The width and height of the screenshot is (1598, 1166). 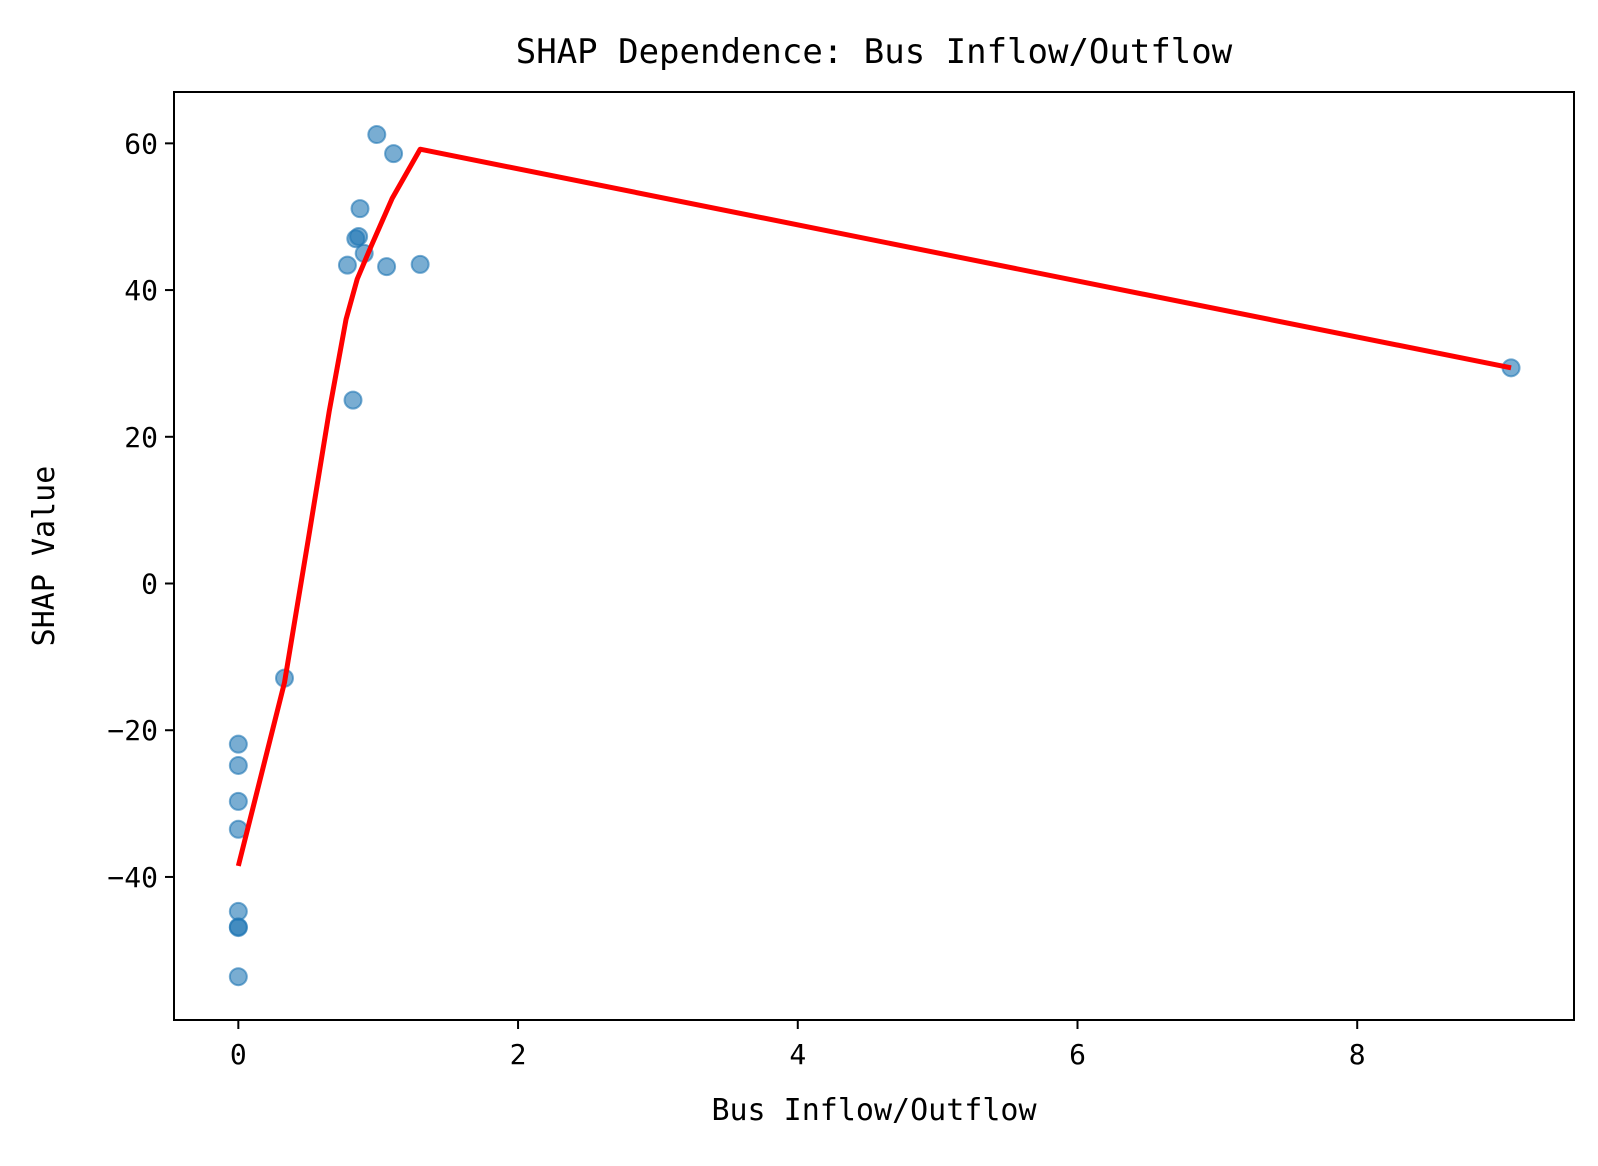 What do you see at coordinates (141, 437) in the screenshot?
I see `y-tick-label-3: 20` at bounding box center [141, 437].